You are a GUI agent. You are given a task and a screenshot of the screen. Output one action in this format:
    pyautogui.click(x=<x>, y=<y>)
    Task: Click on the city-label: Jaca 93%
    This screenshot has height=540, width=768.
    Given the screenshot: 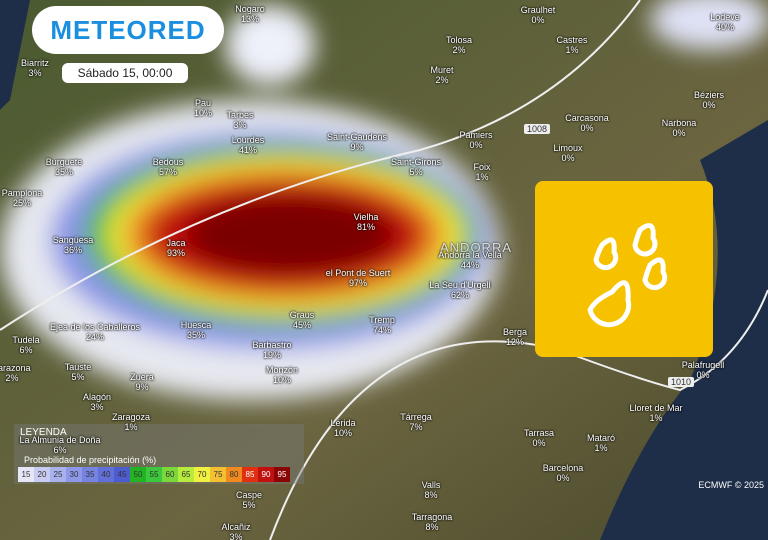 What is the action you would take?
    pyautogui.click(x=175, y=248)
    